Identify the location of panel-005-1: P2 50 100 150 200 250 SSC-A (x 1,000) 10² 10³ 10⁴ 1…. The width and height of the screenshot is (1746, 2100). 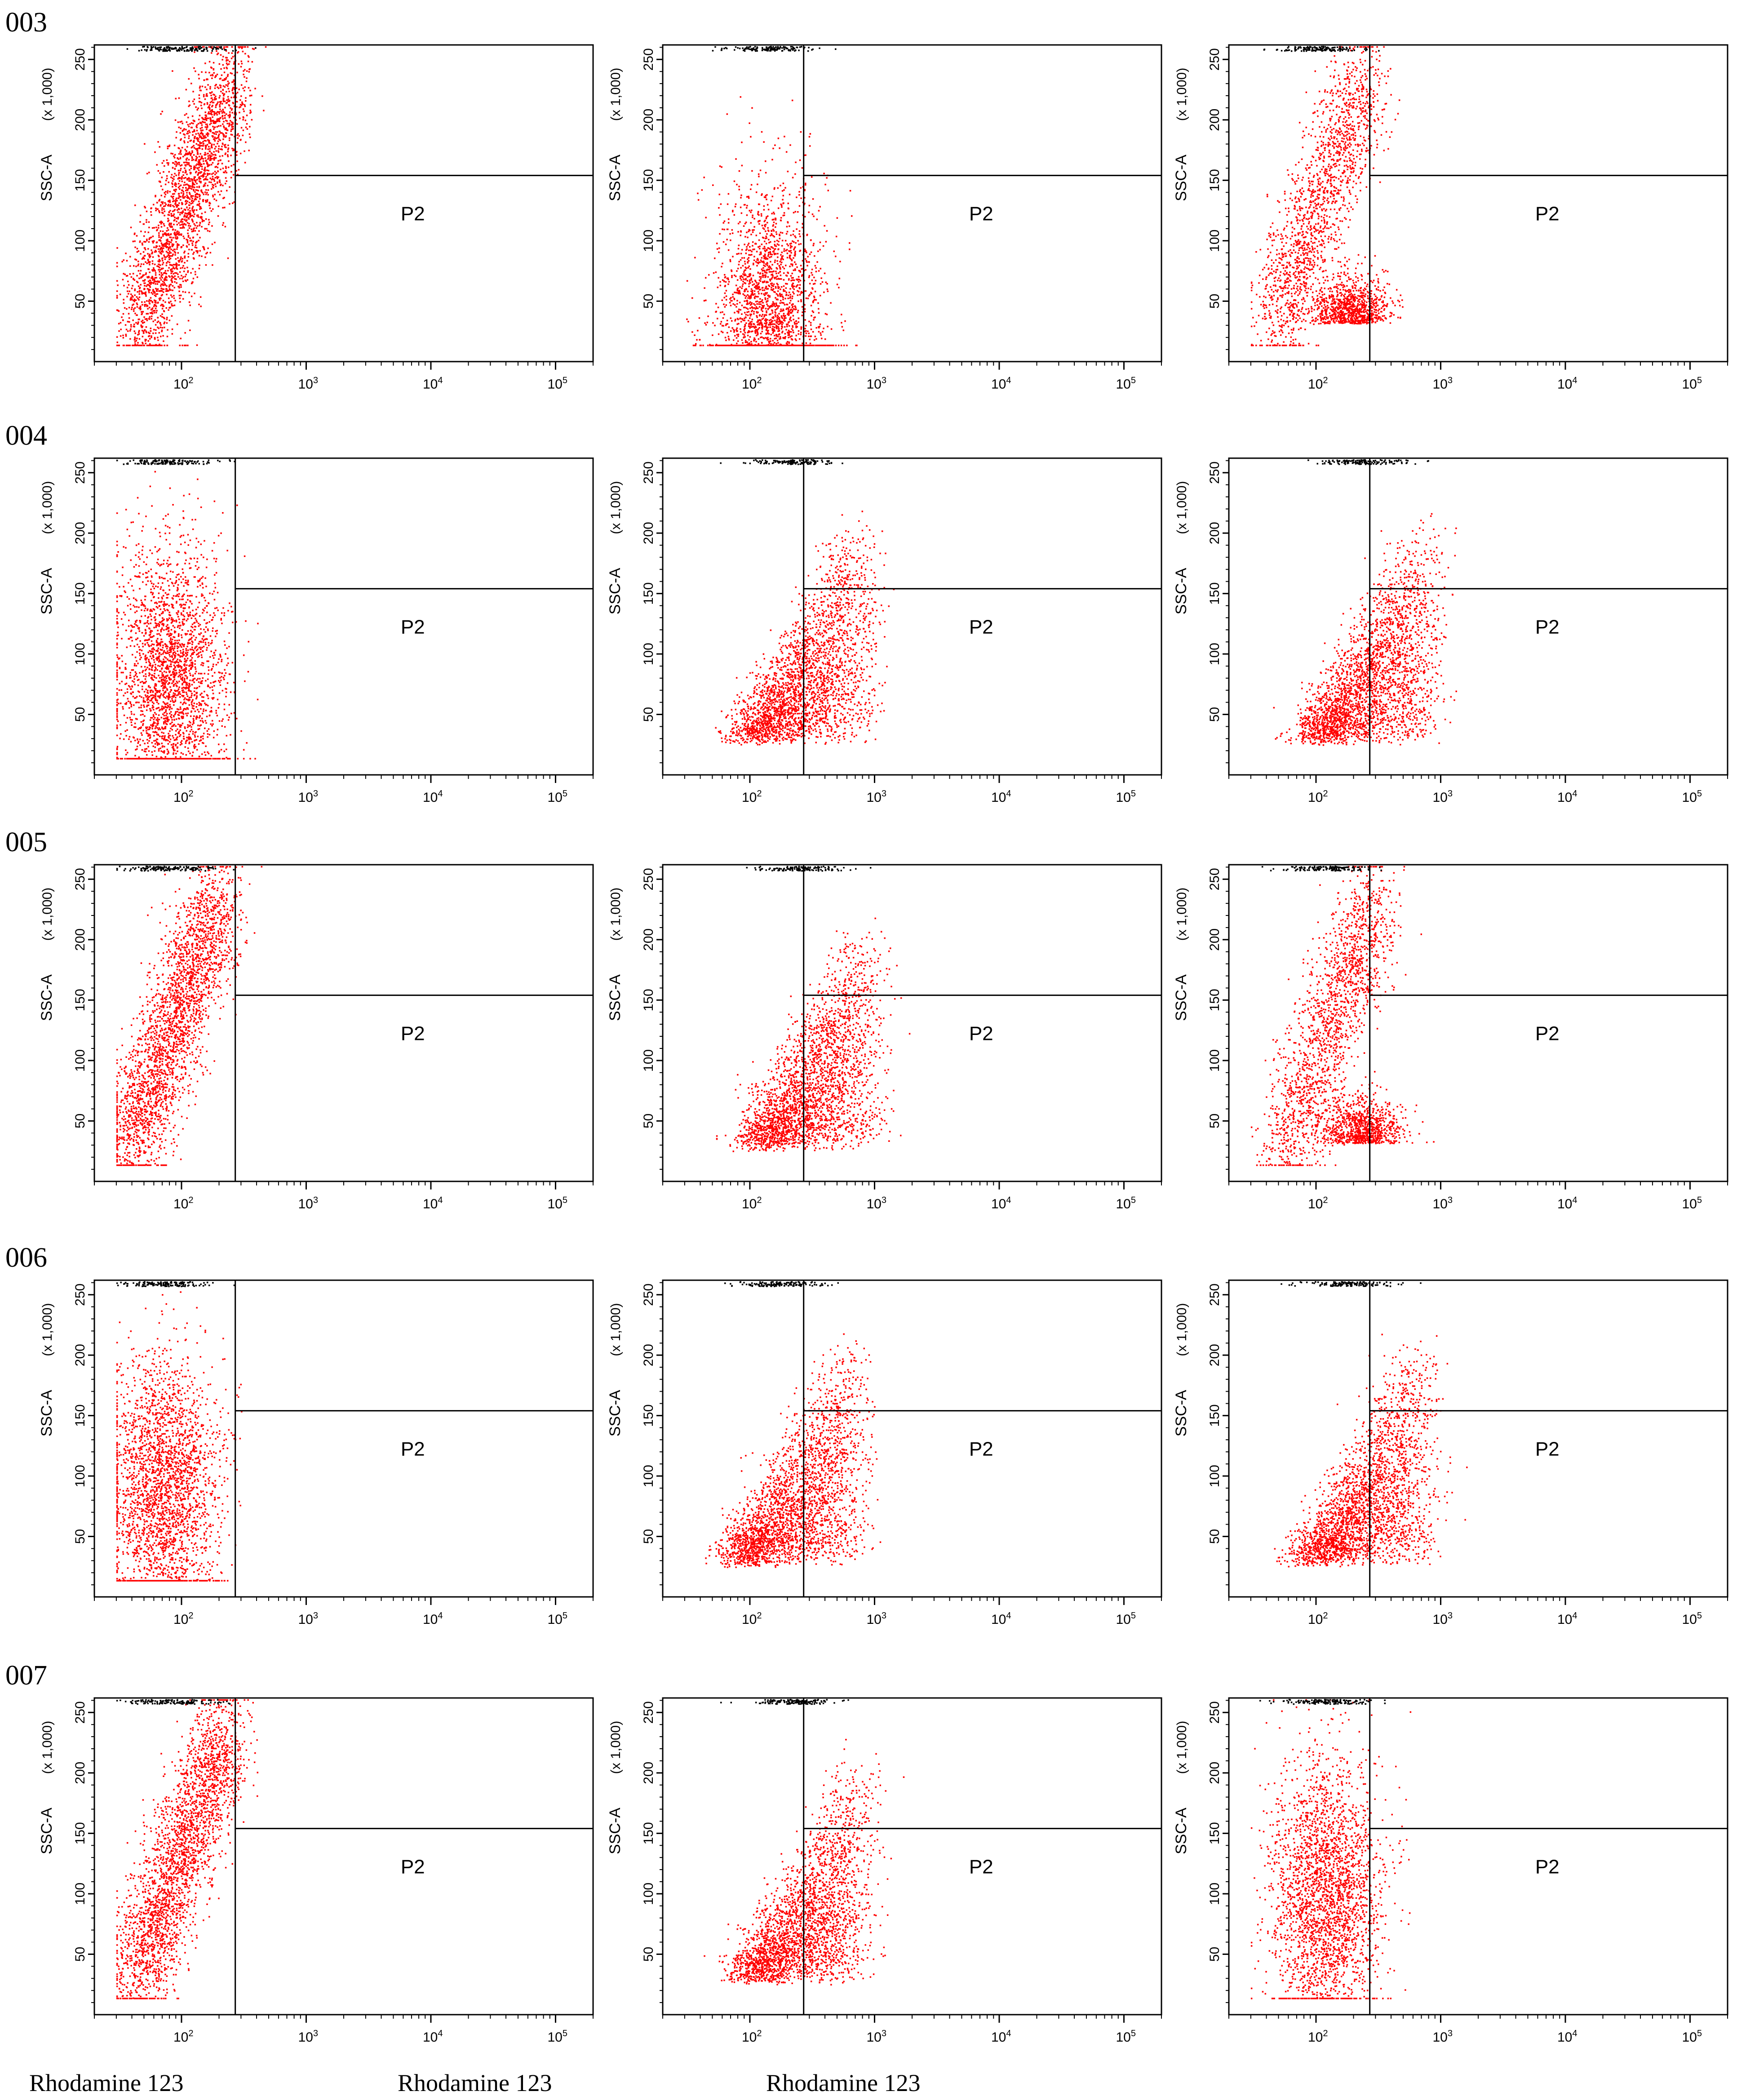
(316, 1038).